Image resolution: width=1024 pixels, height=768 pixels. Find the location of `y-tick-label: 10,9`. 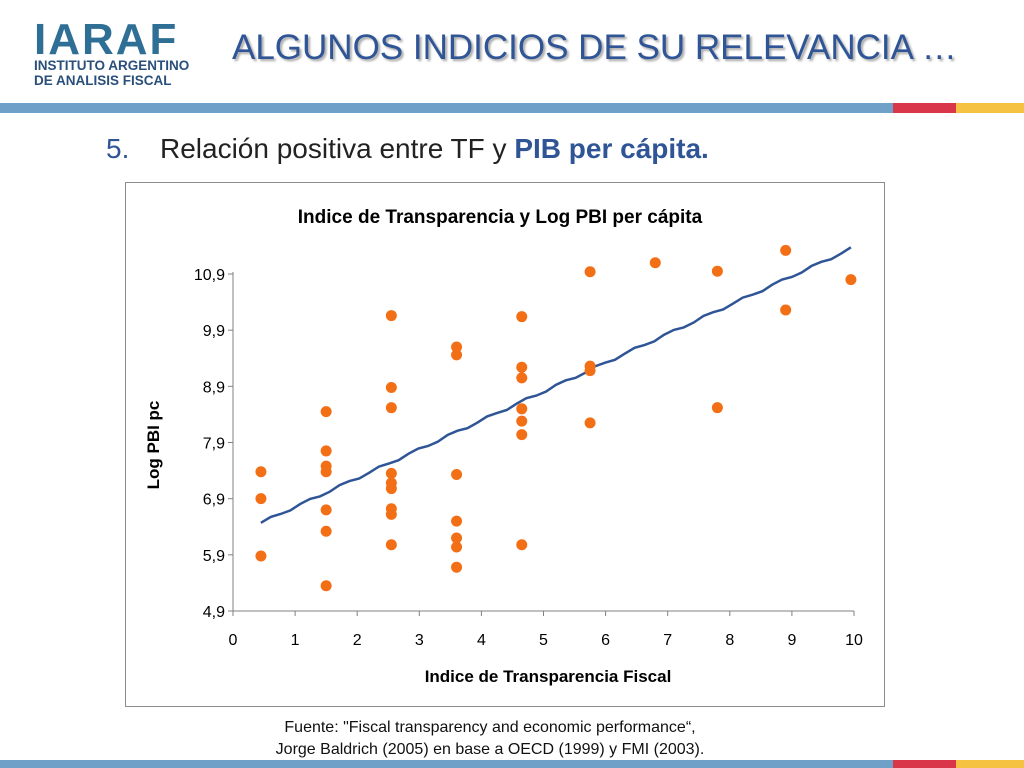

y-tick-label: 10,9 is located at coordinates (209, 275).